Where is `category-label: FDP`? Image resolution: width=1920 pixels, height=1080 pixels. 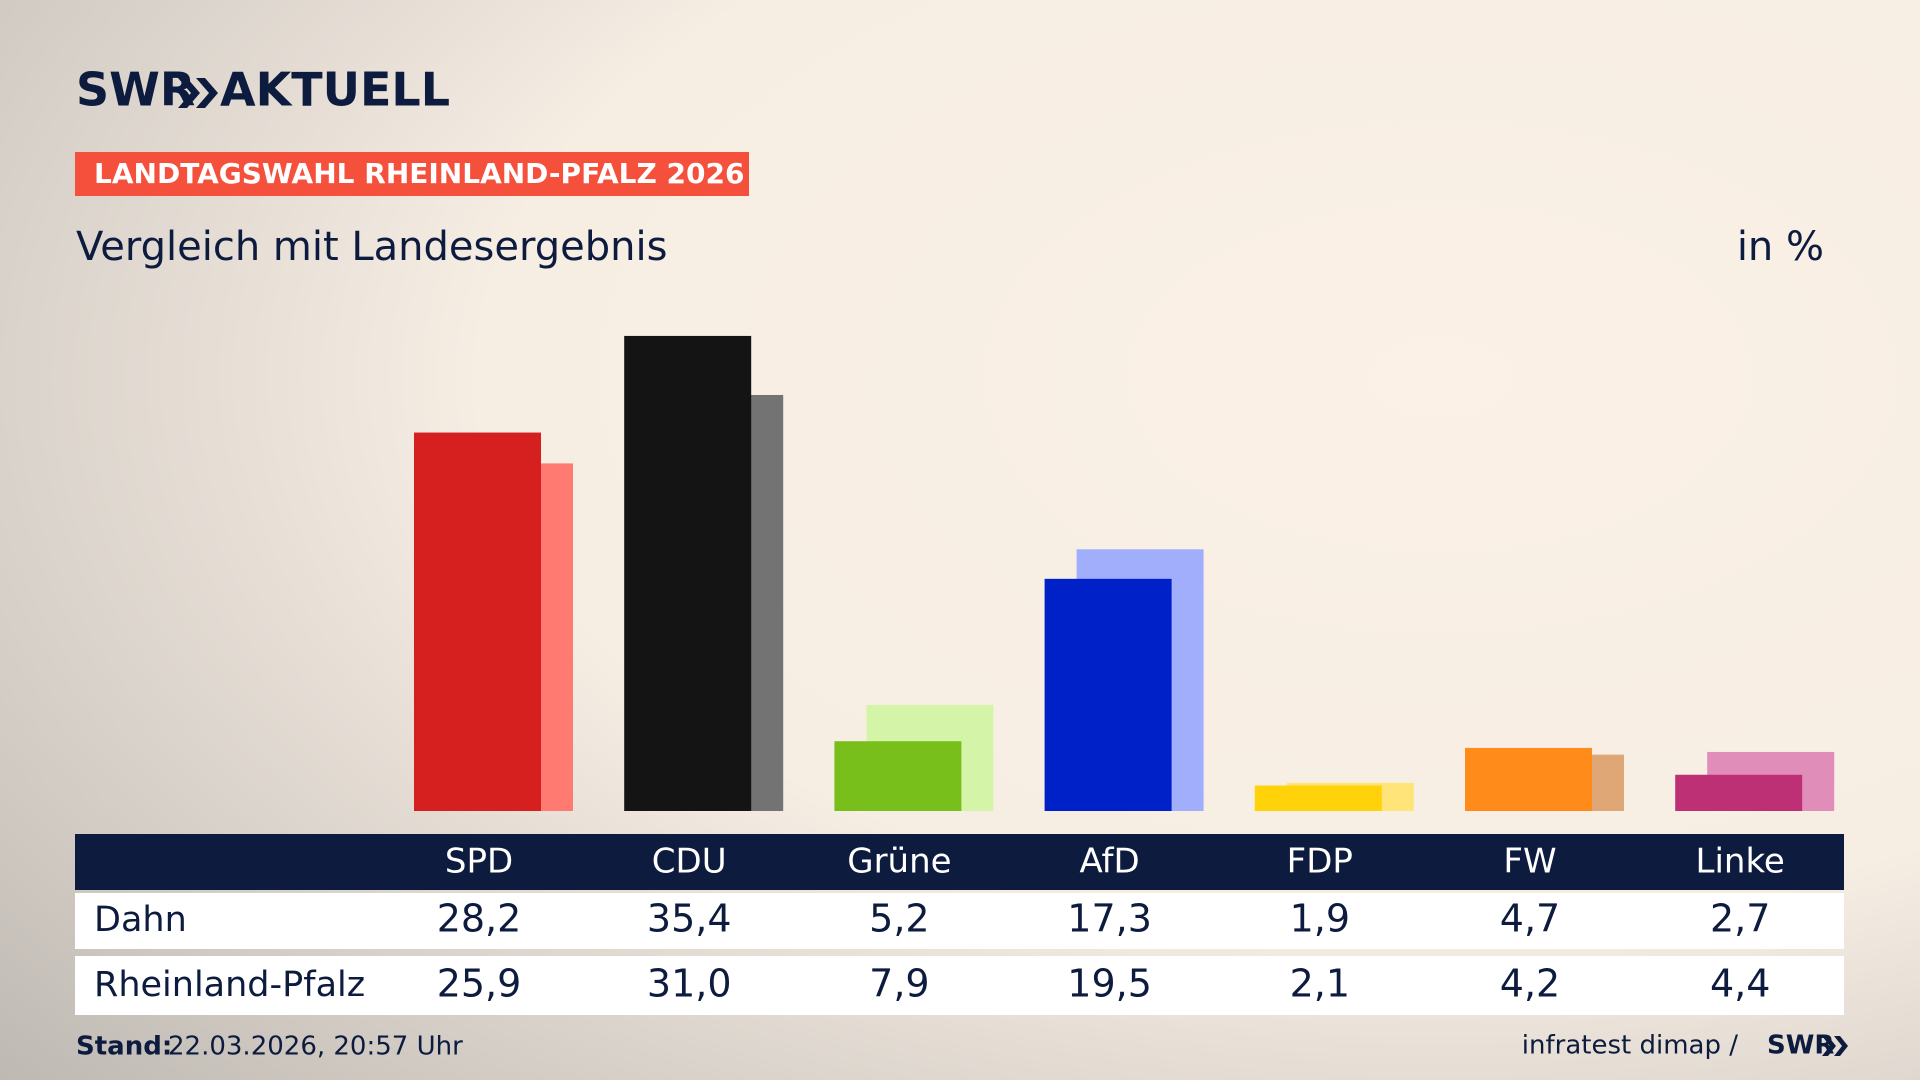 category-label: FDP is located at coordinates (1320, 862).